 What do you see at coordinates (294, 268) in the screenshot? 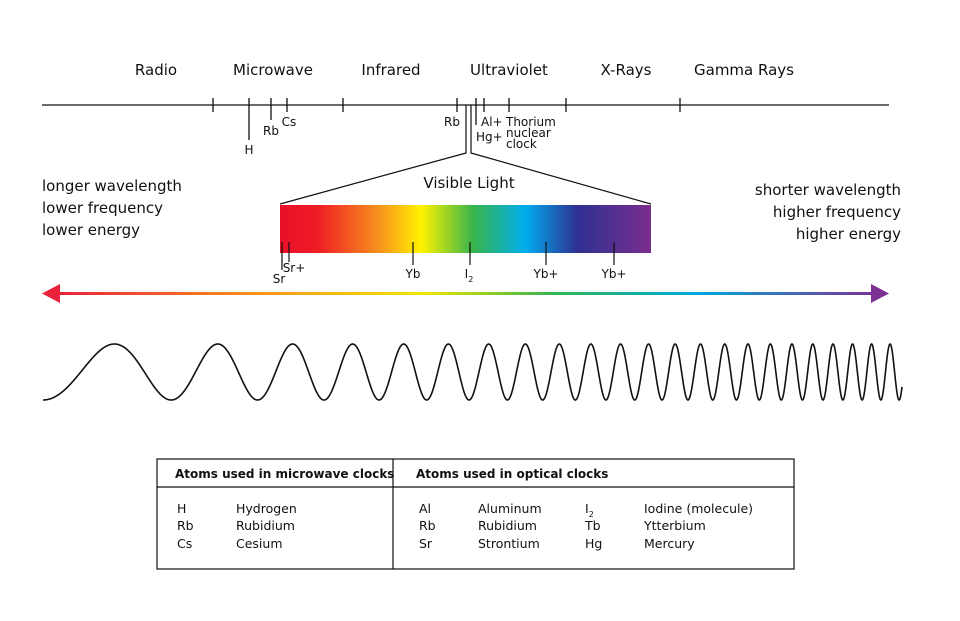
I see `vis-label-sr-plus: Sr+` at bounding box center [294, 268].